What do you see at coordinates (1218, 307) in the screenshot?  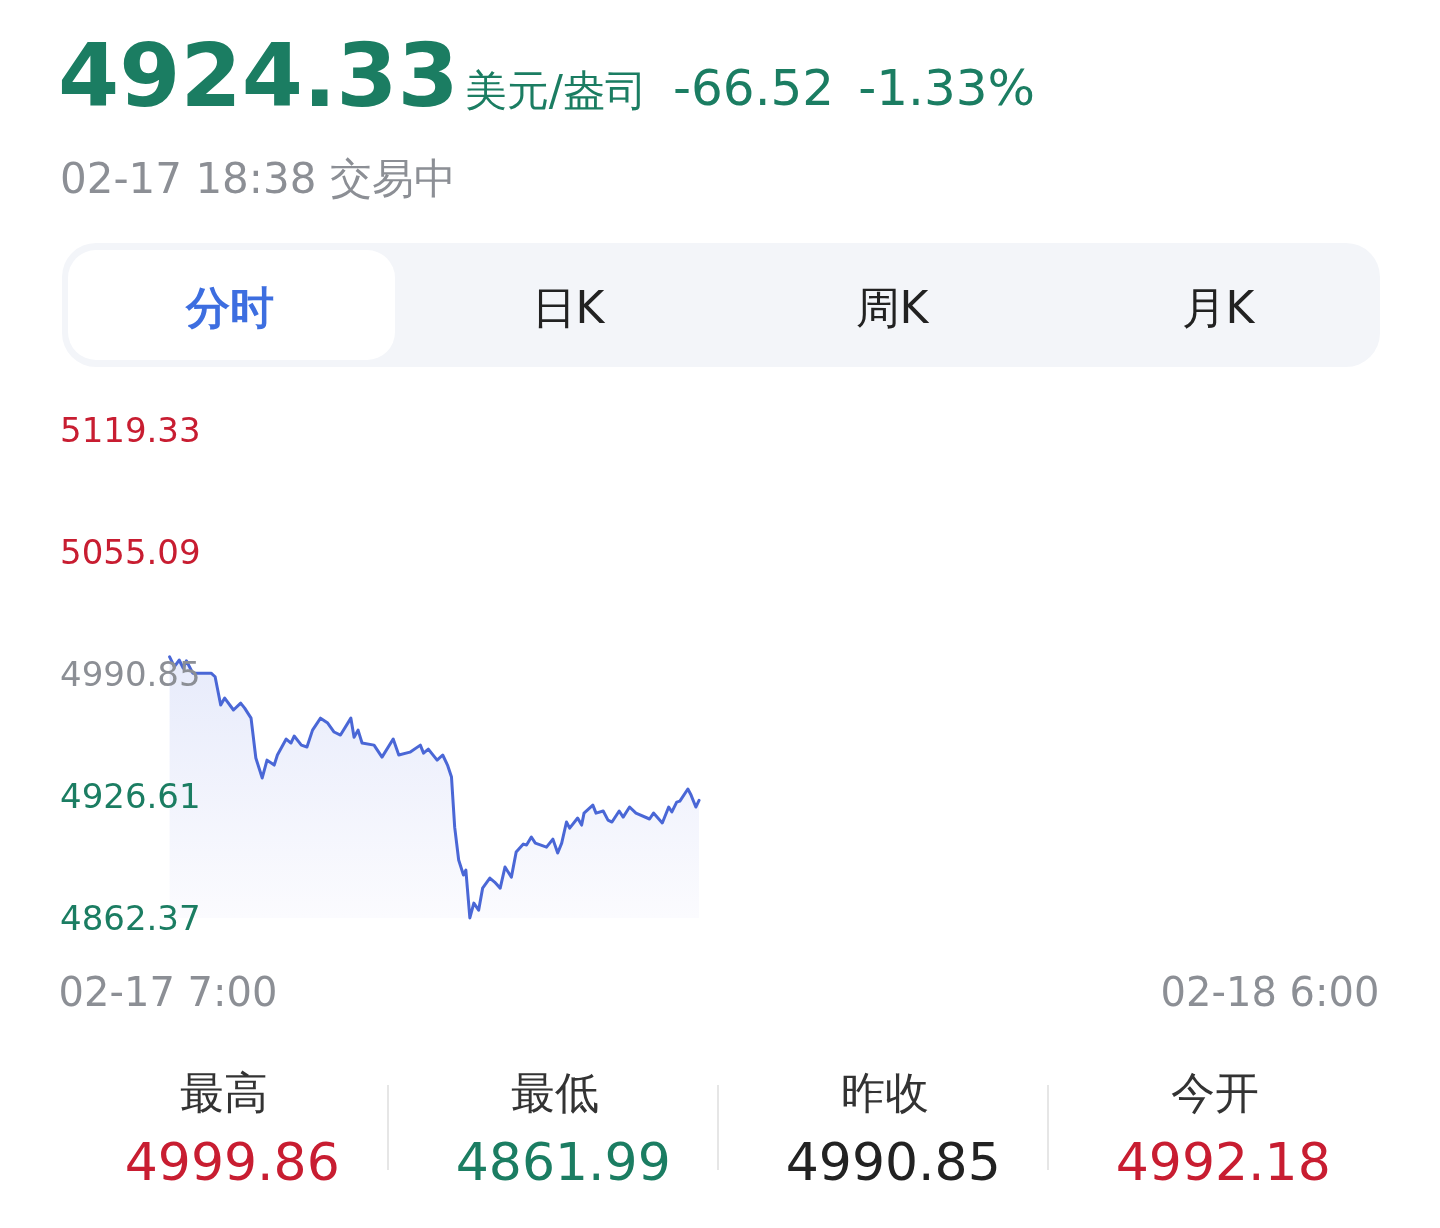 I see `text: 月K` at bounding box center [1218, 307].